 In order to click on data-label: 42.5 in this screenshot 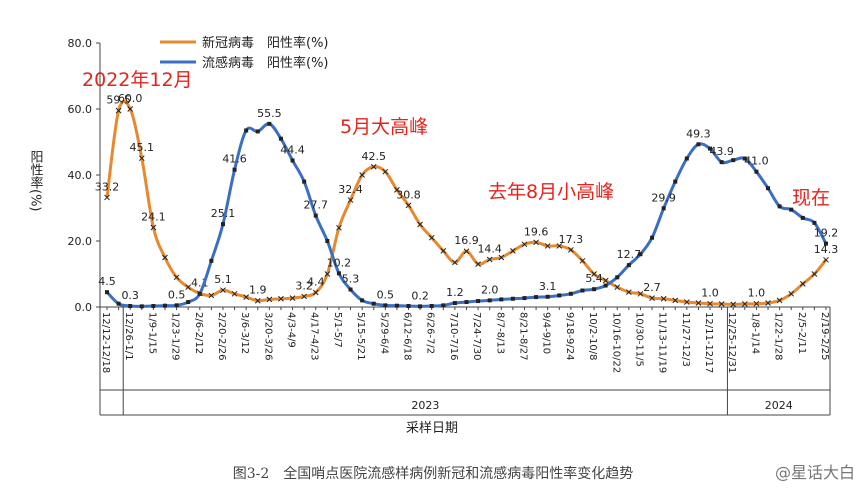, I will do `click(373, 156)`.